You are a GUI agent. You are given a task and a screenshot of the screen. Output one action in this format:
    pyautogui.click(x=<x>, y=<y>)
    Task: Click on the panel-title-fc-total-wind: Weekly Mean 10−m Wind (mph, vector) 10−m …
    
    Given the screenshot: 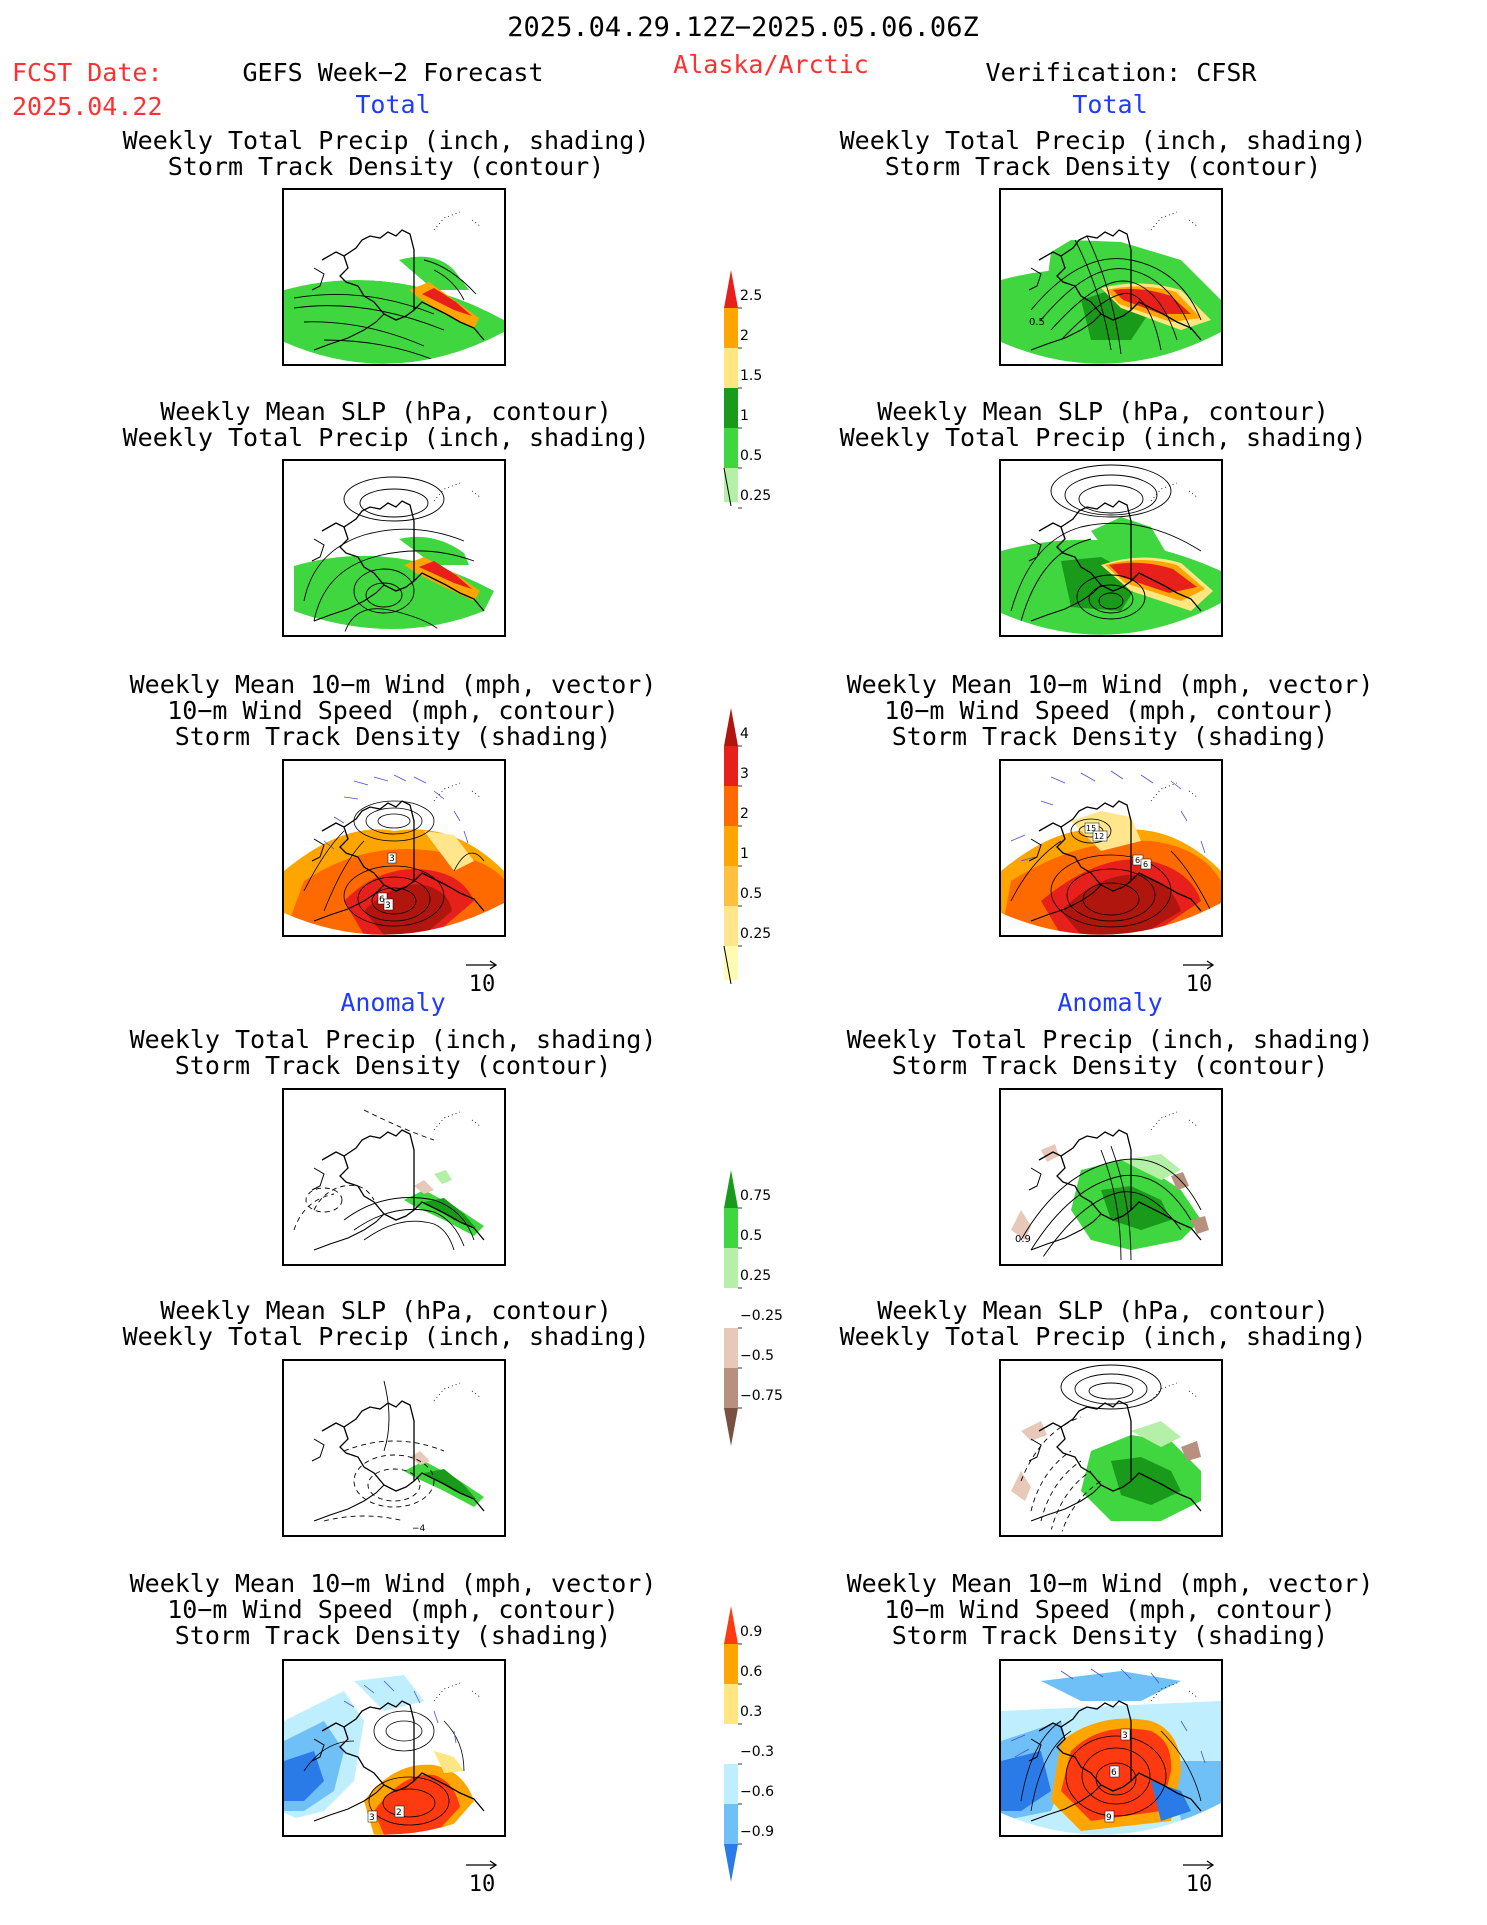 What is the action you would take?
    pyautogui.click(x=393, y=710)
    